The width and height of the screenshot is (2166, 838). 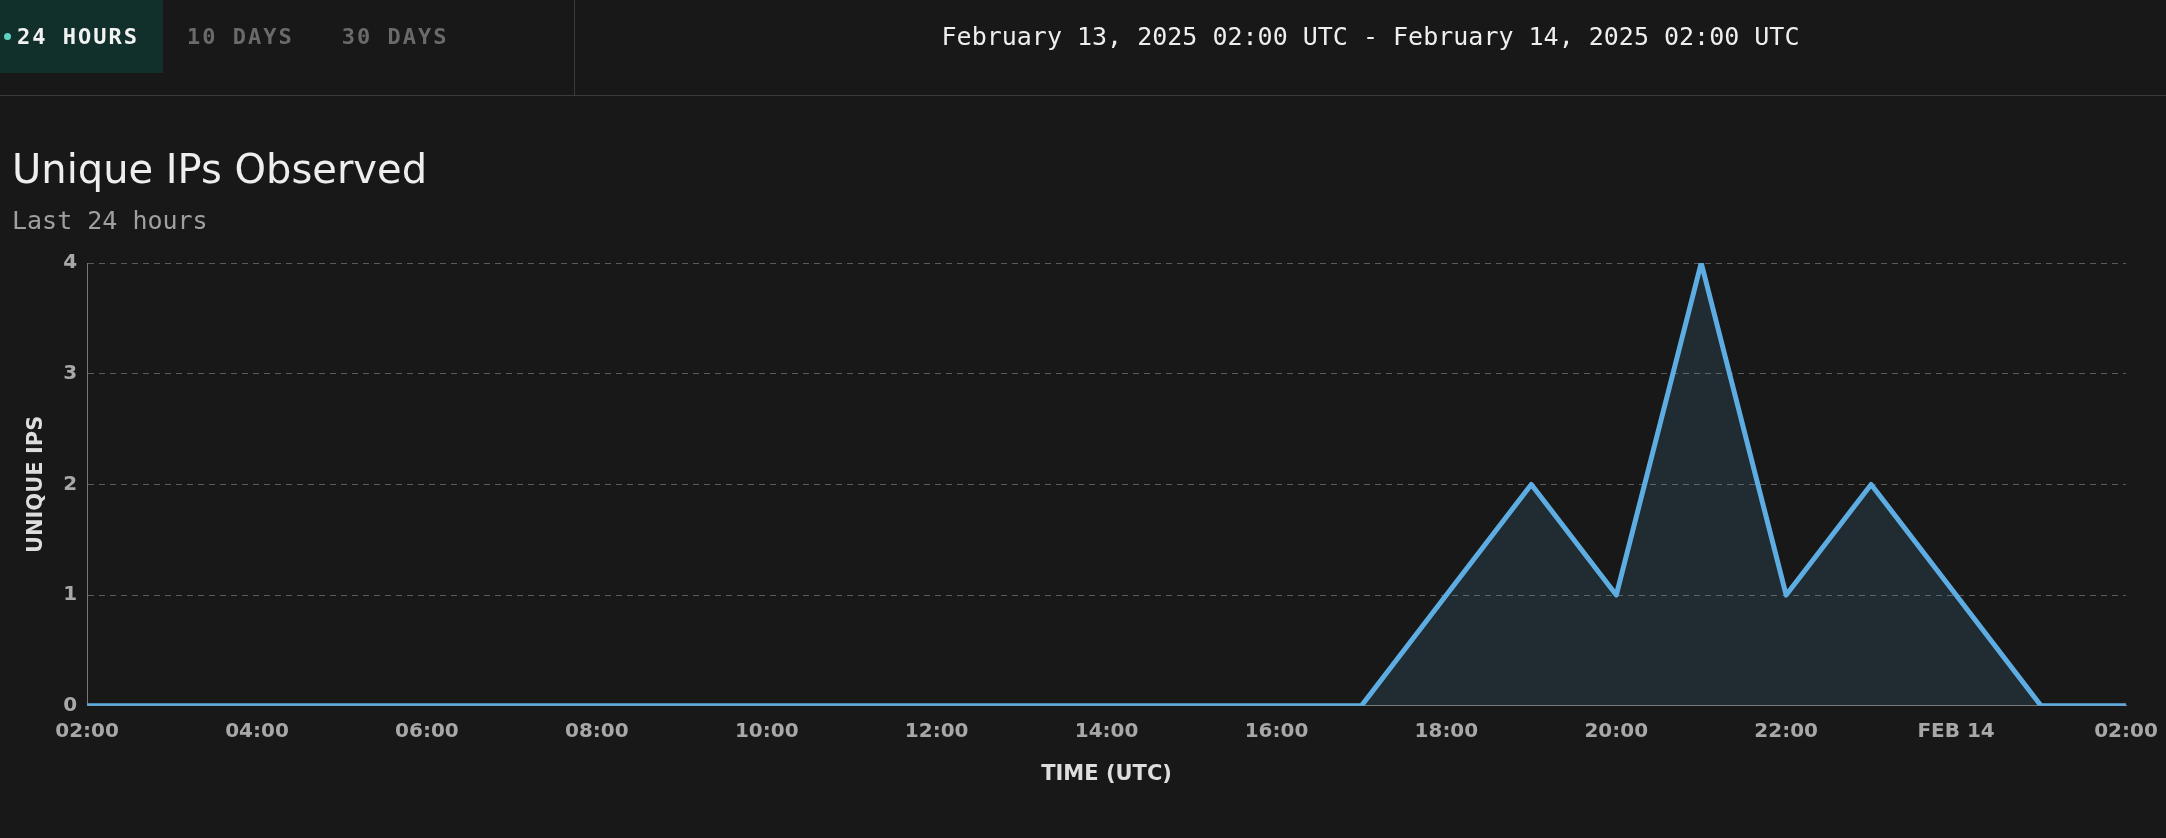 I want to click on x-tick-label: 16:00, so click(x=1276, y=730).